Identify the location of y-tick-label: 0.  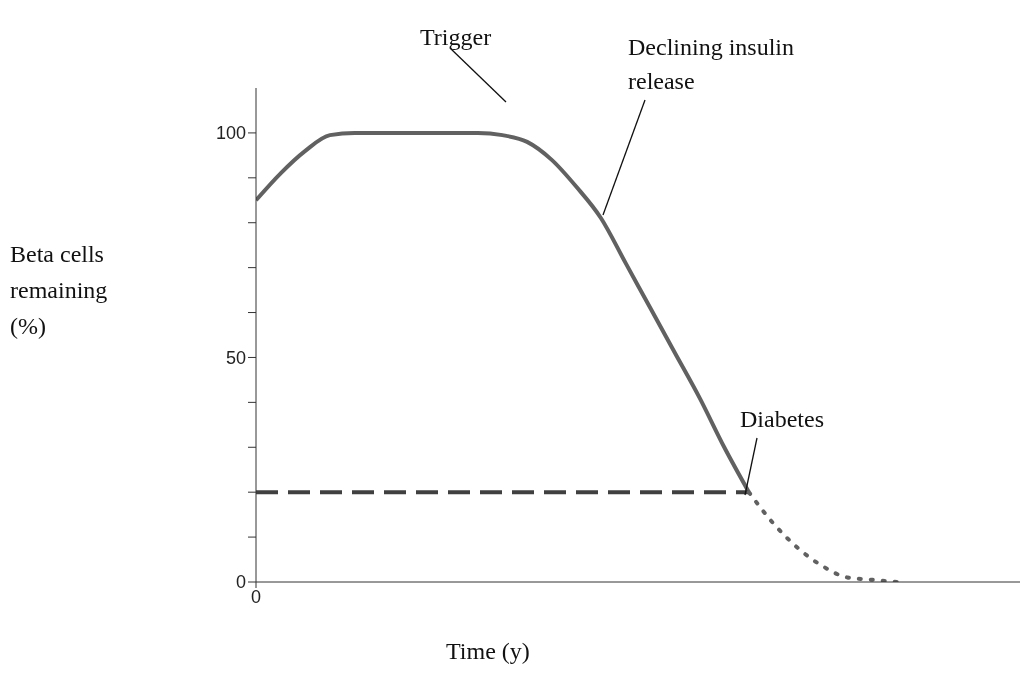
(240, 582).